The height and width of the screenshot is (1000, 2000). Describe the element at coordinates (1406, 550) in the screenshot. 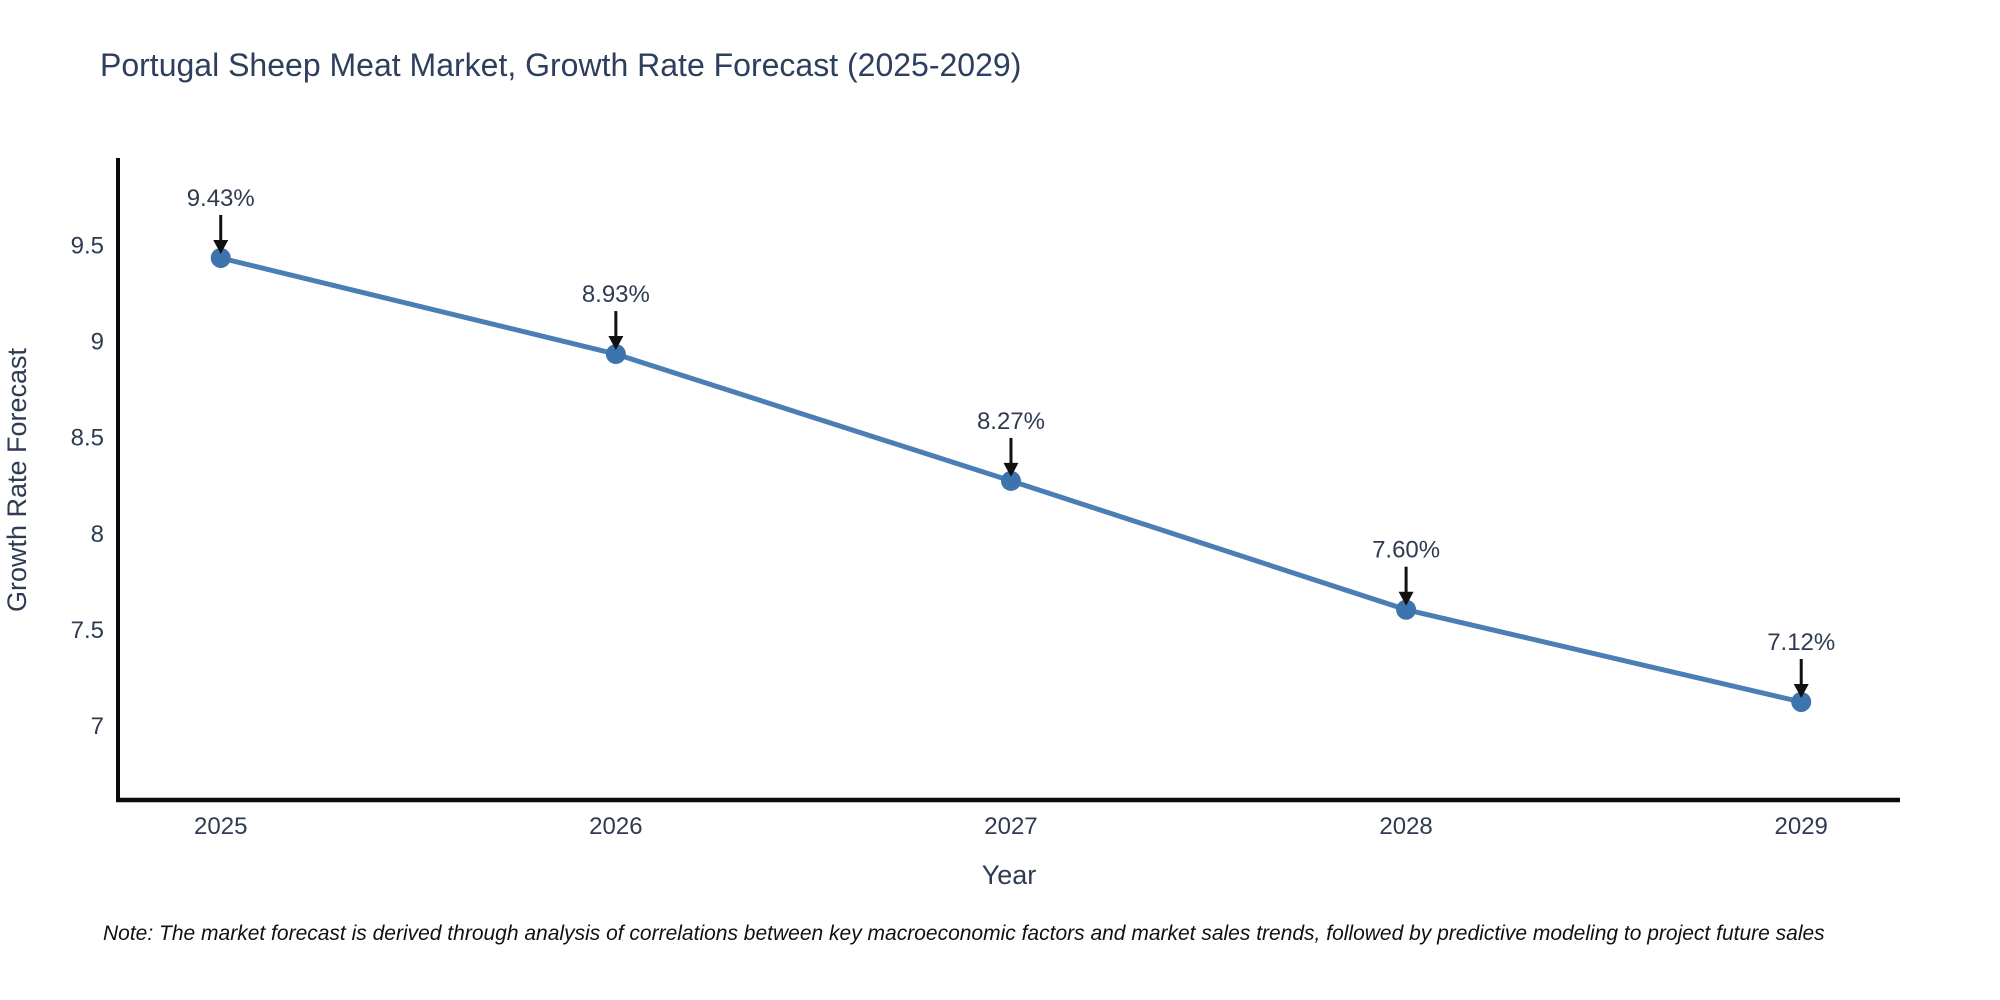

I see `point-label: 7.60%` at that location.